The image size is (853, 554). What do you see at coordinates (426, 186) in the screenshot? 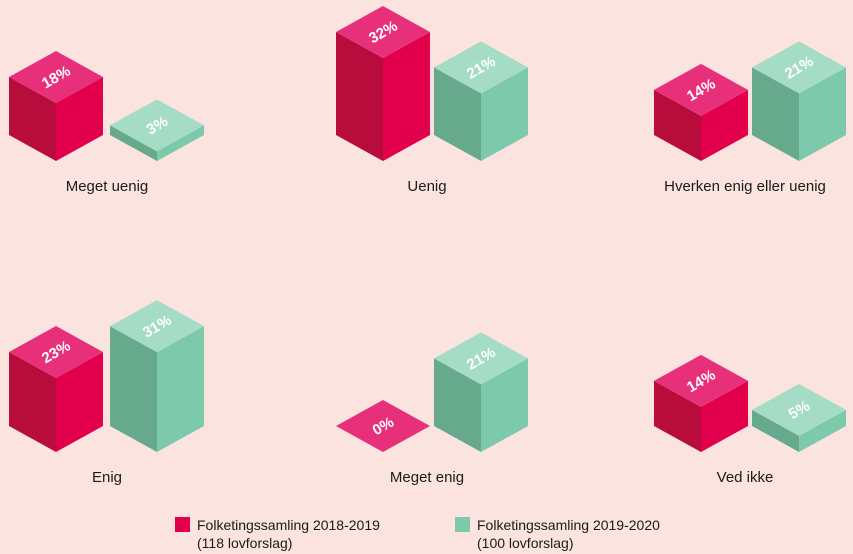
I see `category-label: Uenig` at bounding box center [426, 186].